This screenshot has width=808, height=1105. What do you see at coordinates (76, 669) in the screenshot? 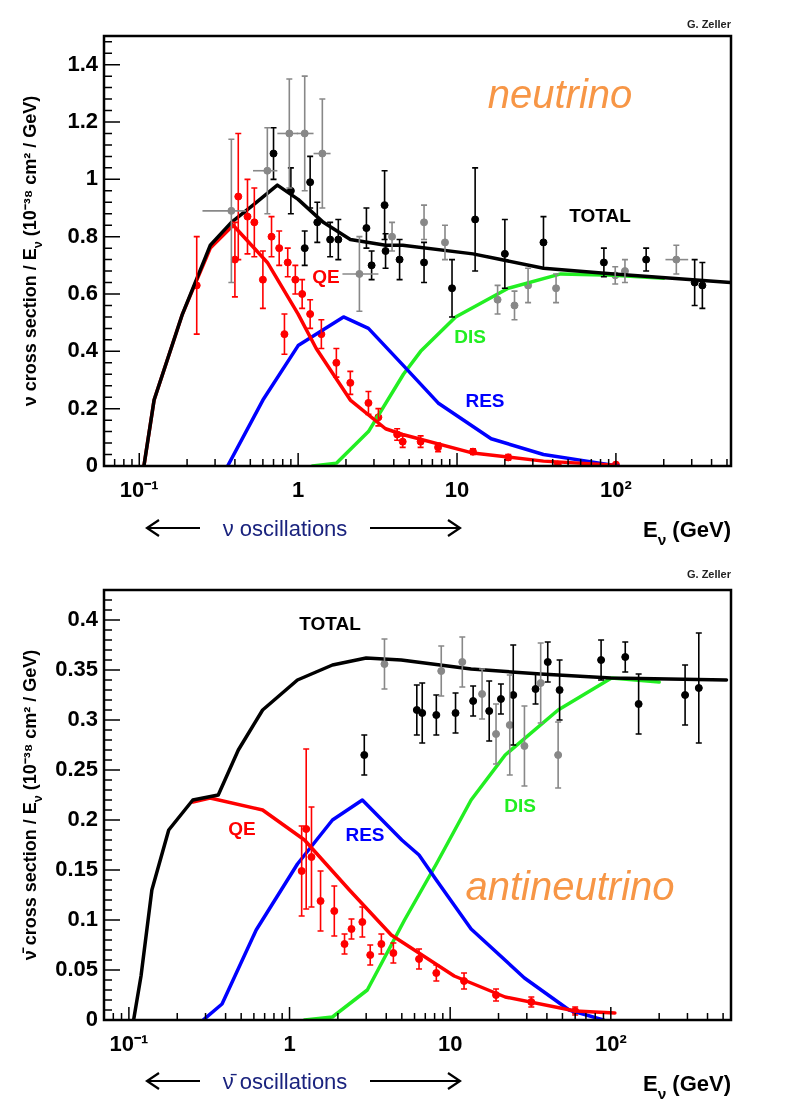
I see `y-tick-label: 0.35` at bounding box center [76, 669].